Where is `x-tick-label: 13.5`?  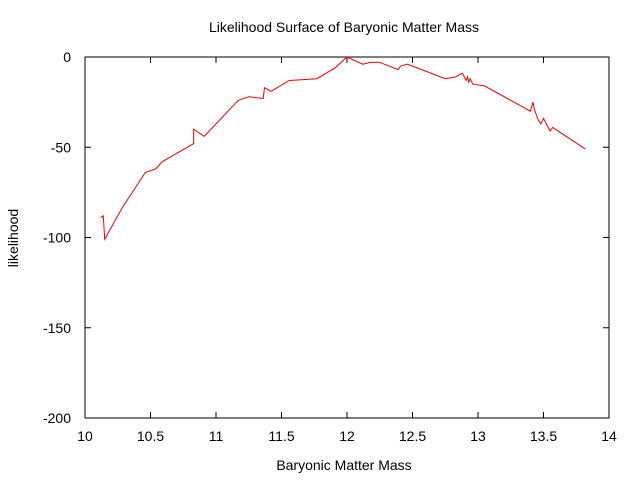
x-tick-label: 13.5 is located at coordinates (543, 436).